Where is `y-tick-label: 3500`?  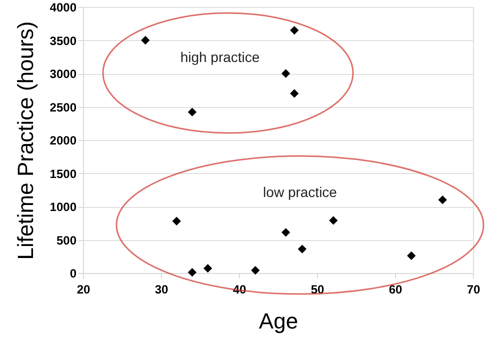 y-tick-label: 3500 is located at coordinates (63, 41).